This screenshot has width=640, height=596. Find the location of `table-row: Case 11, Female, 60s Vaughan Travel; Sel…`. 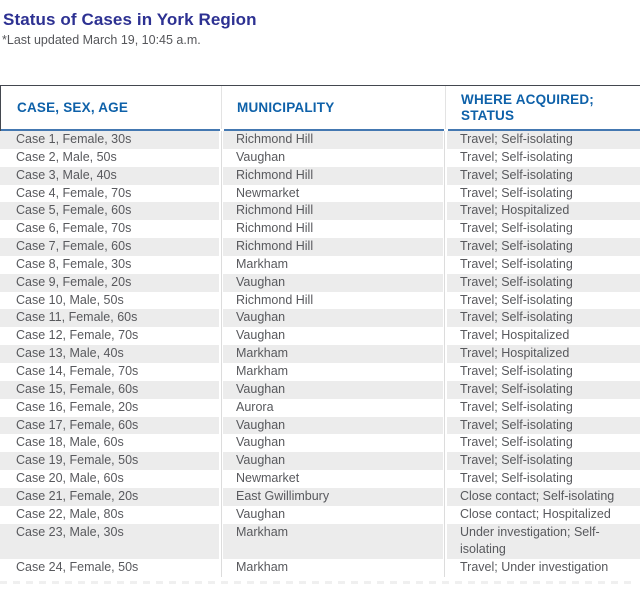

table-row: Case 11, Female, 60s Vaughan Travel; Sel… is located at coordinates (320, 318).